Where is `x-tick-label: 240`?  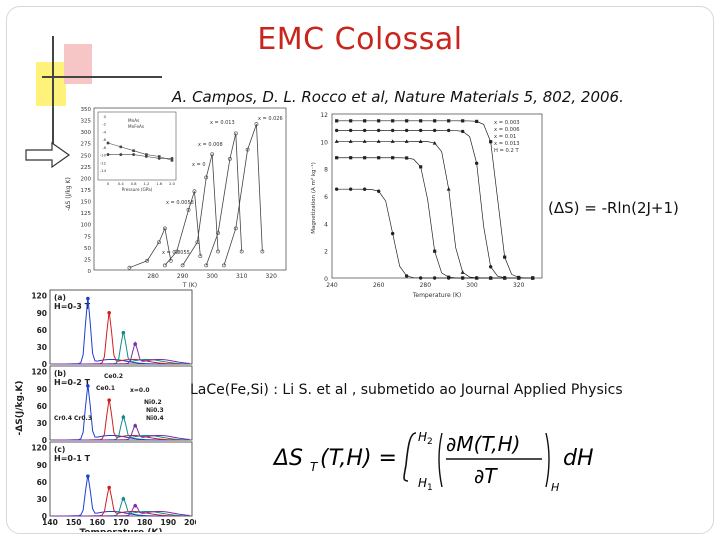
x-tick-label: 240 is located at coordinates (332, 285).